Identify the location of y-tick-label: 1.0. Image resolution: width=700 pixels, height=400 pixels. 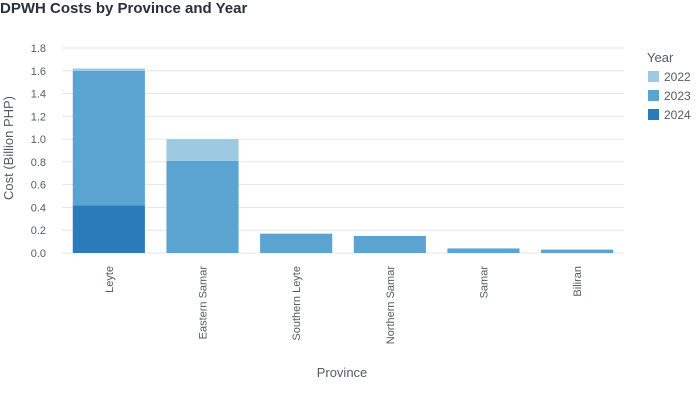
(38, 140).